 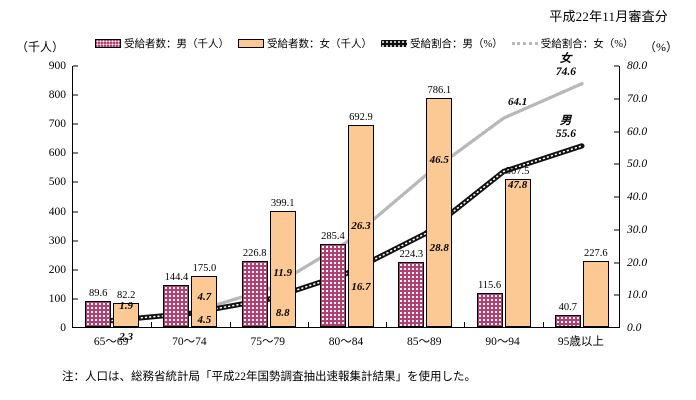 I want to click on bar-value-label-male: 144.4, so click(x=176, y=277).